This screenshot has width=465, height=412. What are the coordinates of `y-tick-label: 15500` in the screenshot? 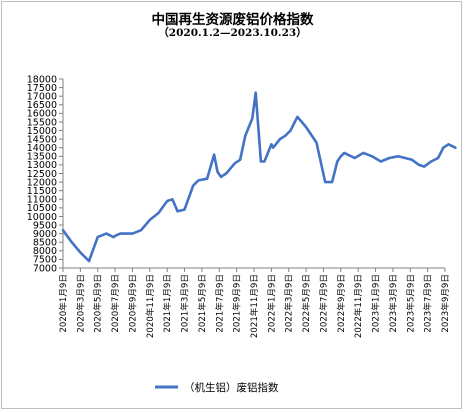 It's located at (42, 122).